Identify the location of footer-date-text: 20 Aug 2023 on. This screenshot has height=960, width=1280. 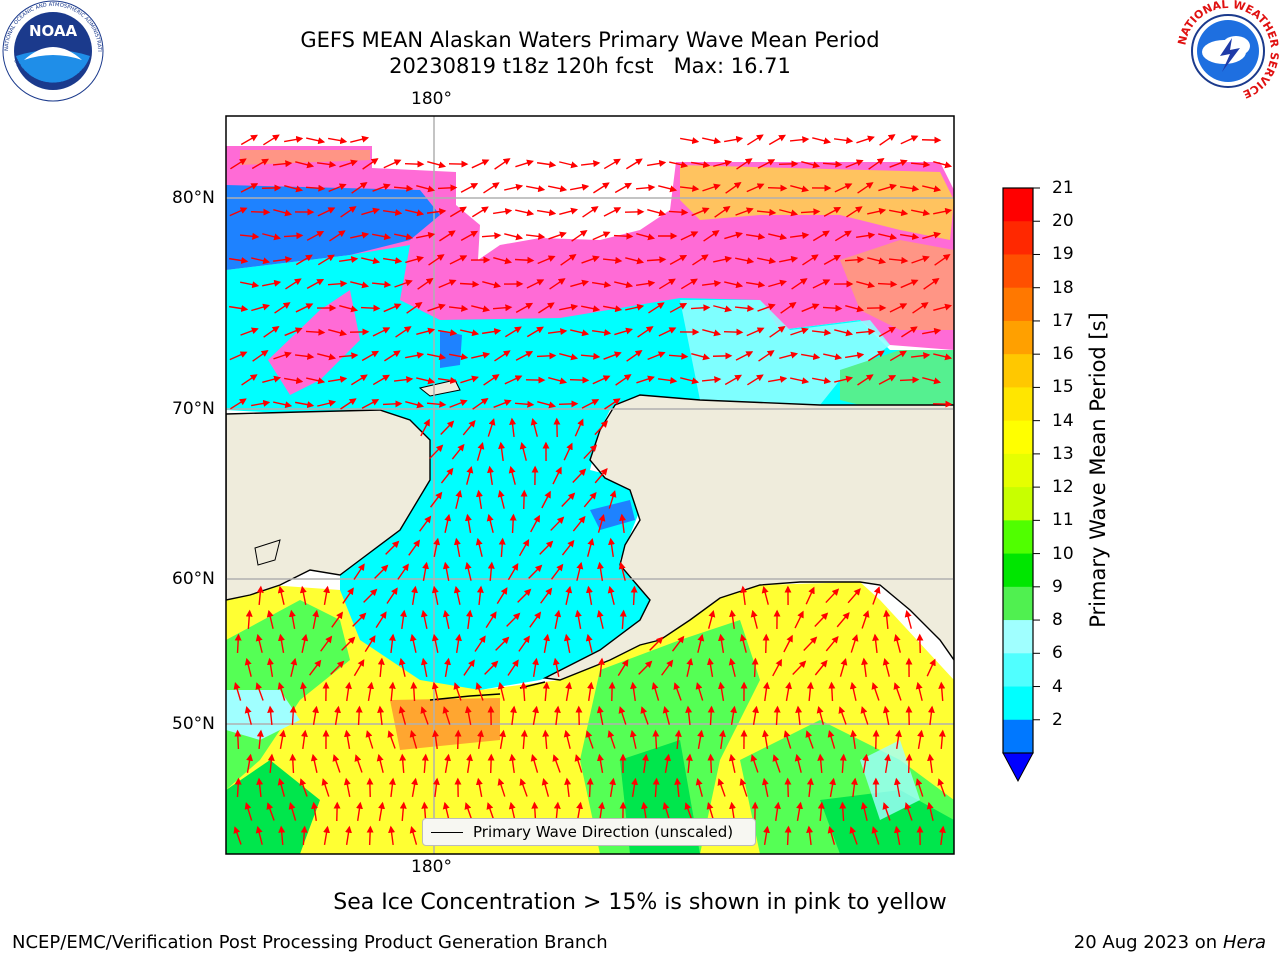
(1145, 942).